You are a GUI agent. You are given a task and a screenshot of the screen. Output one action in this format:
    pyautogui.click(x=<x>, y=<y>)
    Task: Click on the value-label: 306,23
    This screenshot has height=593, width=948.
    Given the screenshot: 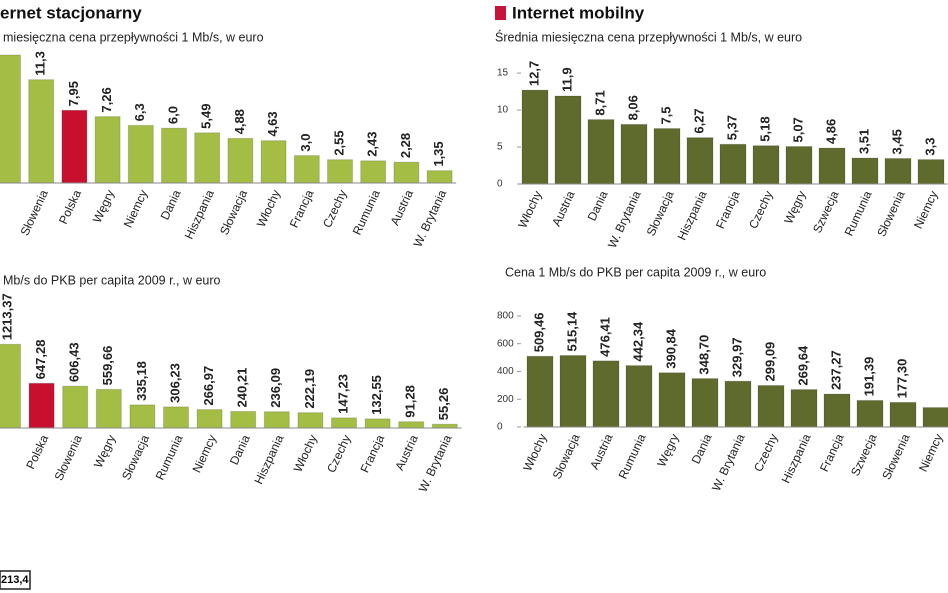 What is the action you would take?
    pyautogui.click(x=174, y=383)
    